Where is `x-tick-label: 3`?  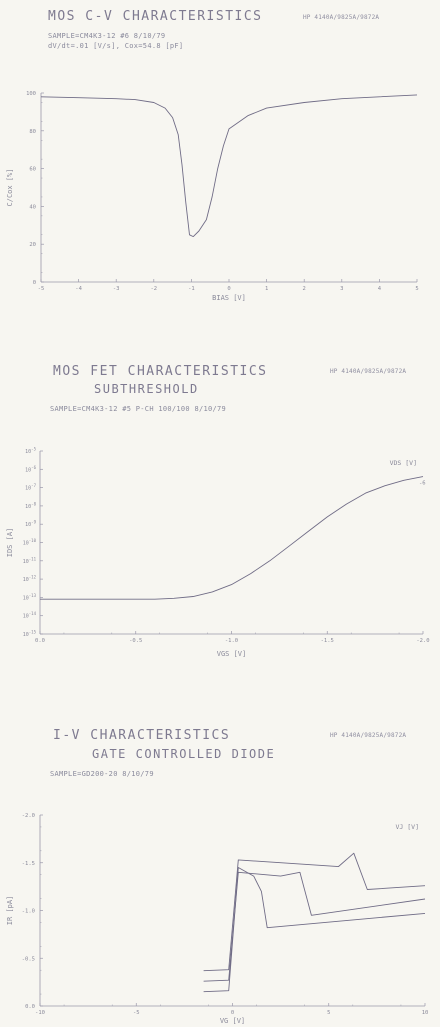
x-tick-label: 3 is located at coordinates (341, 289).